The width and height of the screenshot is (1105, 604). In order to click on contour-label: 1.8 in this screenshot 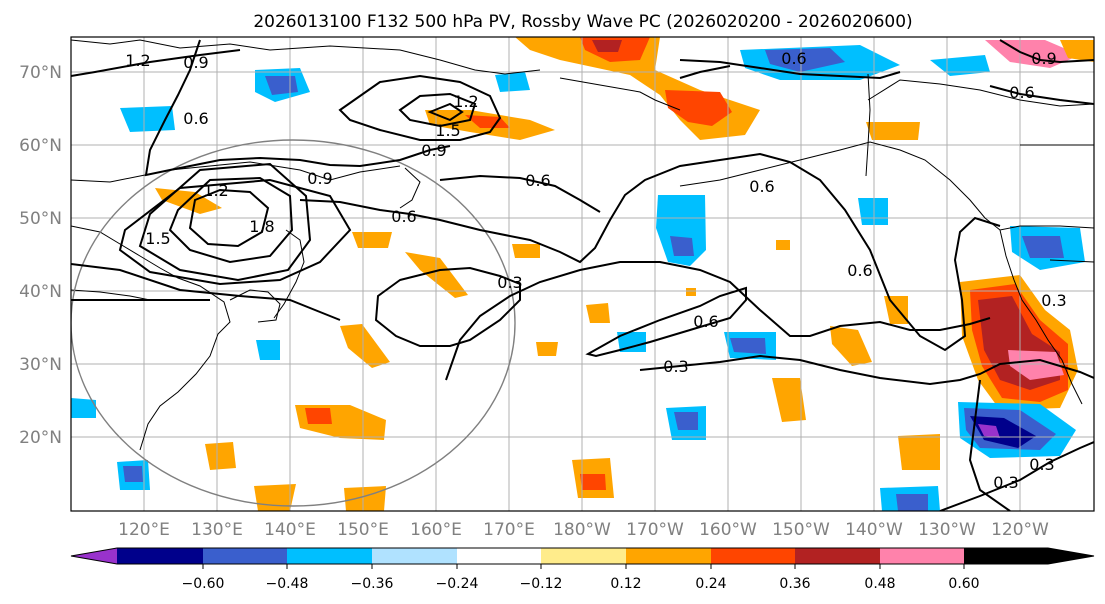, I will do `click(261, 226)`.